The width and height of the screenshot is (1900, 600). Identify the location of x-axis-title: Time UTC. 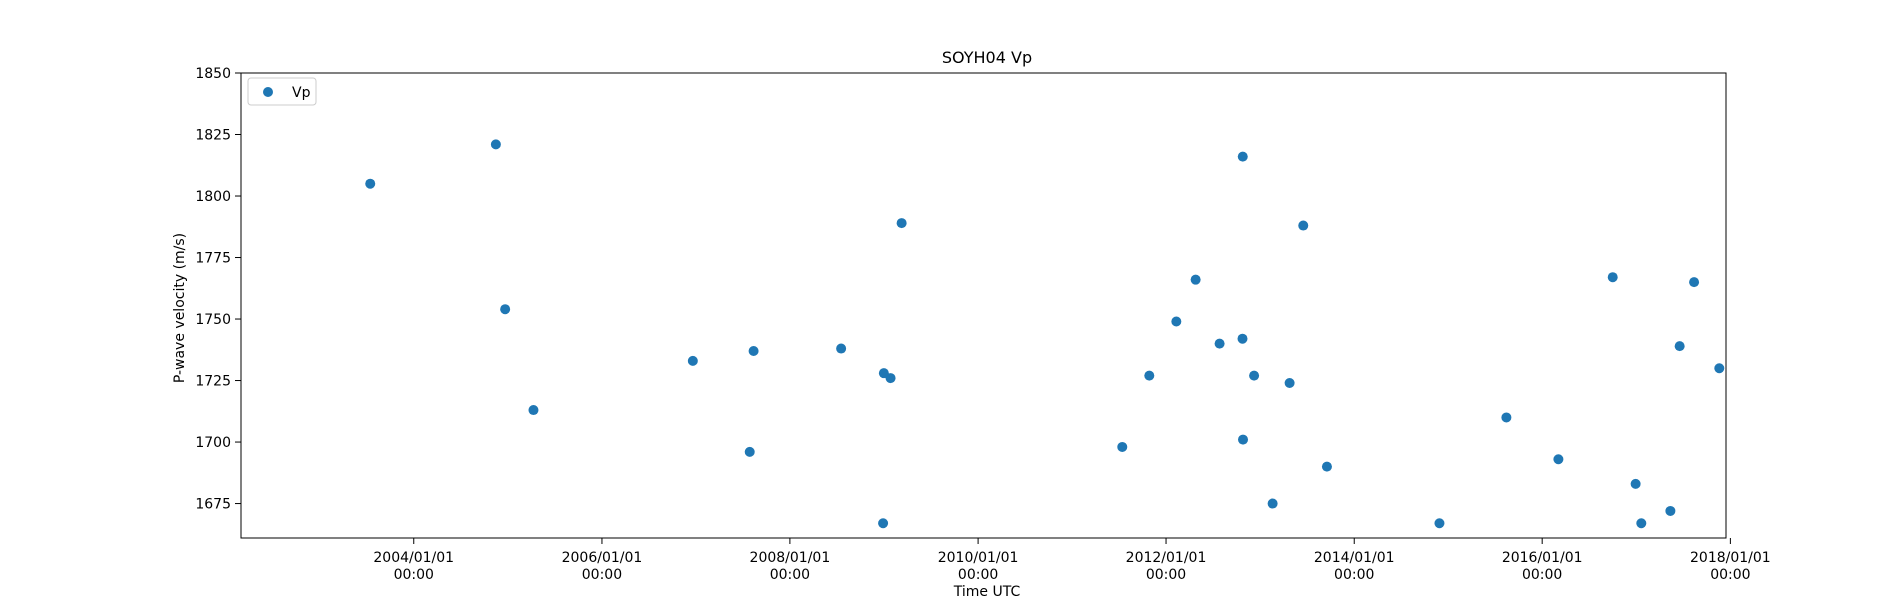
(987, 592).